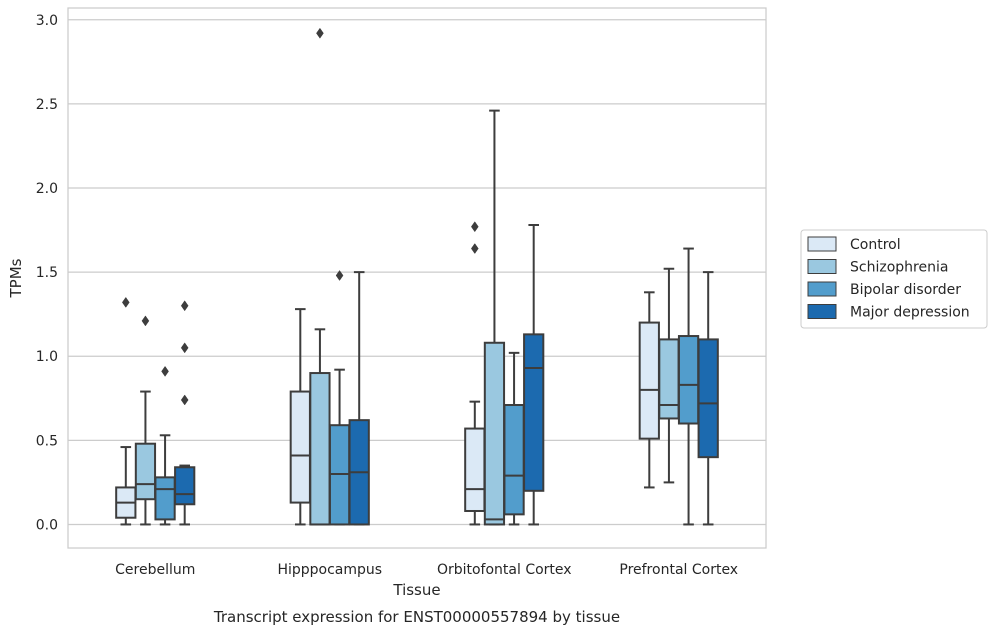 This screenshot has height=634, width=997. What do you see at coordinates (905, 290) in the screenshot?
I see `legend-label: Bipolar disorder` at bounding box center [905, 290].